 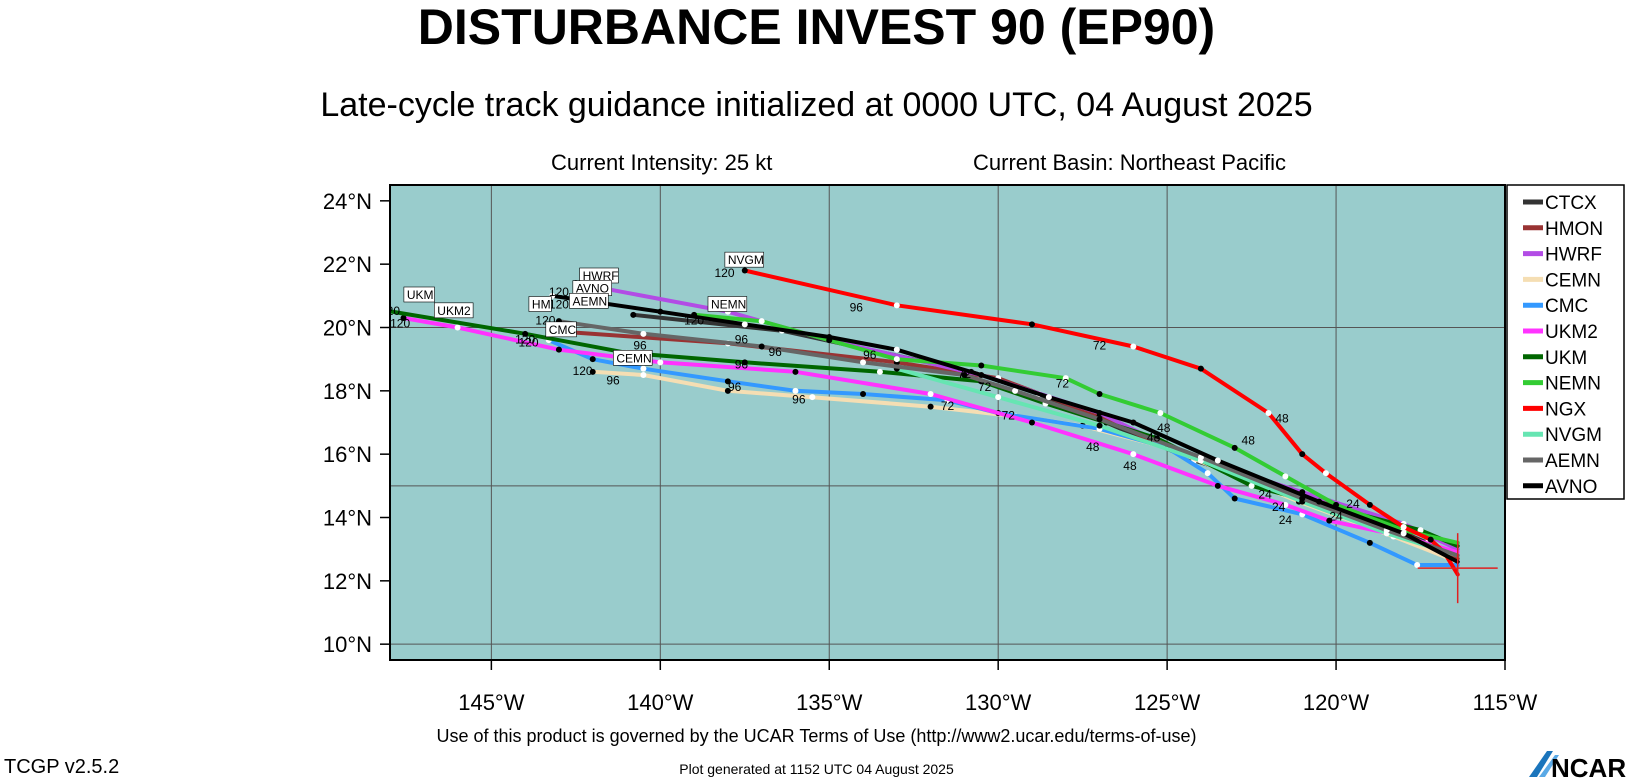 What do you see at coordinates (1566, 306) in the screenshot?
I see `legend-label: CMC` at bounding box center [1566, 306].